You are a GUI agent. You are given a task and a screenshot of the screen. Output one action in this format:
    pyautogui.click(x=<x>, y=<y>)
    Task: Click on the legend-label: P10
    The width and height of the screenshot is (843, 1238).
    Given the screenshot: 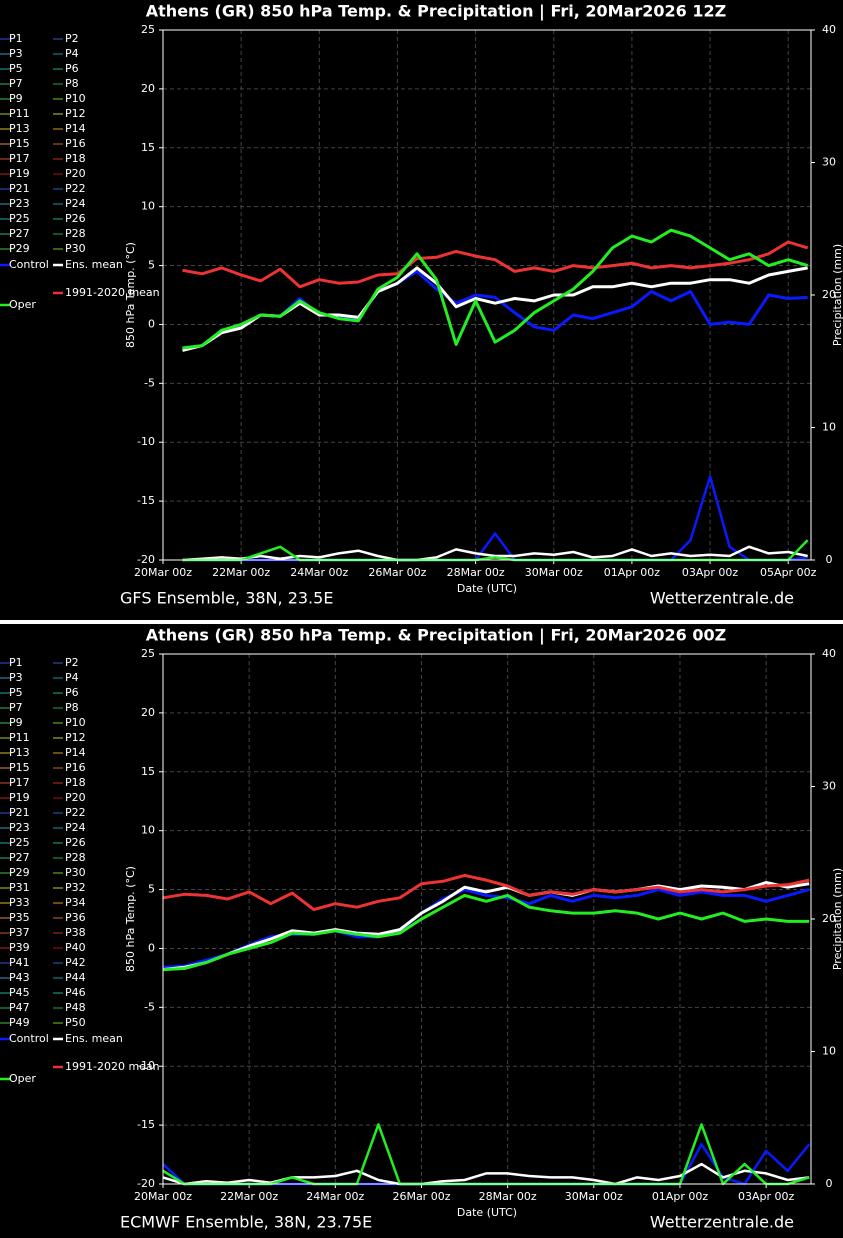 What is the action you would take?
    pyautogui.click(x=75, y=722)
    